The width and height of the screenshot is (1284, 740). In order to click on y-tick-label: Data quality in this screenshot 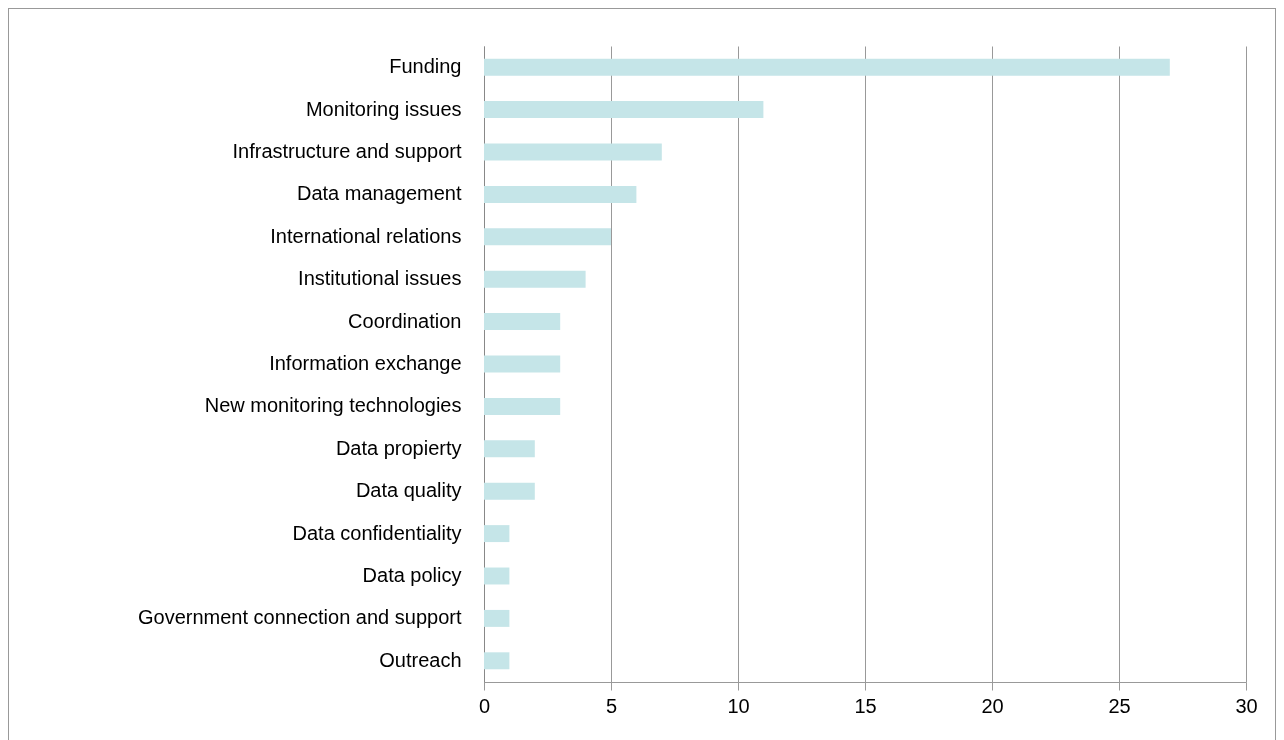, I will do `click(408, 490)`.